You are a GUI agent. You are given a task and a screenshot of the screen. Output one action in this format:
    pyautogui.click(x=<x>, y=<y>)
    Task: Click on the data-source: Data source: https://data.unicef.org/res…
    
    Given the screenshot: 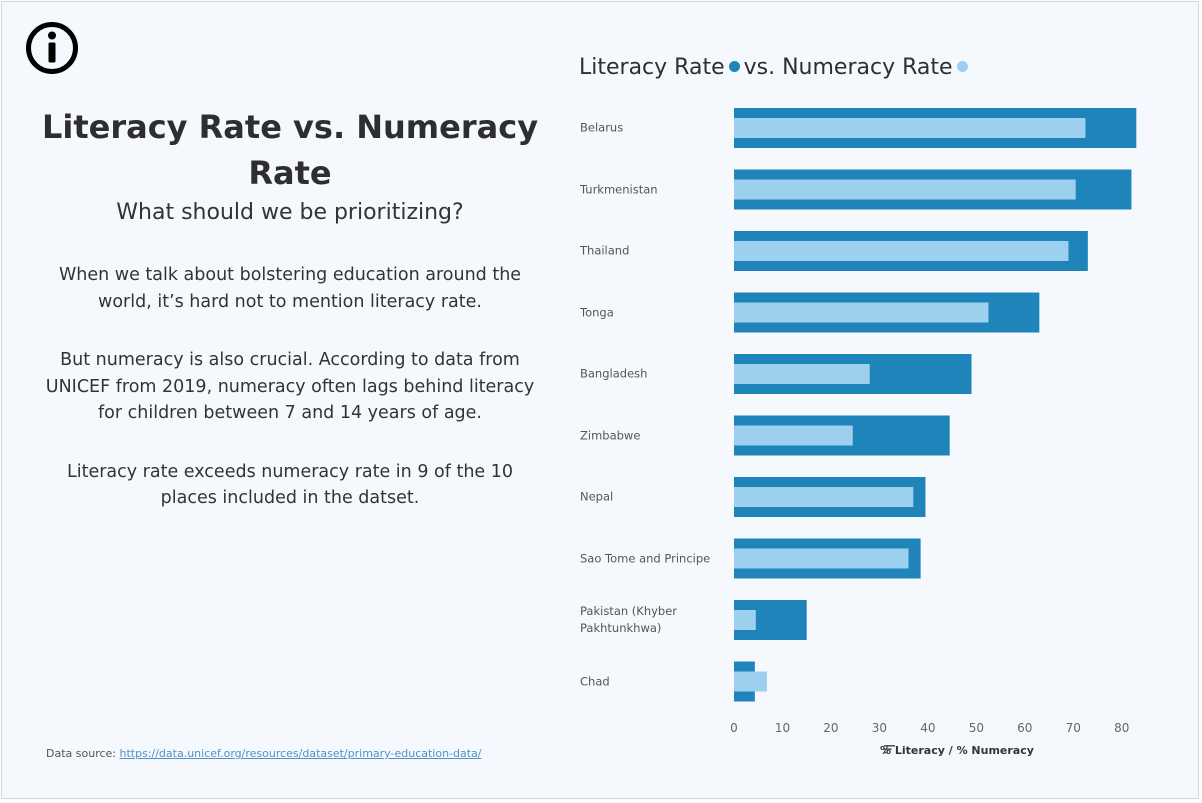 What is the action you would take?
    pyautogui.click(x=264, y=753)
    